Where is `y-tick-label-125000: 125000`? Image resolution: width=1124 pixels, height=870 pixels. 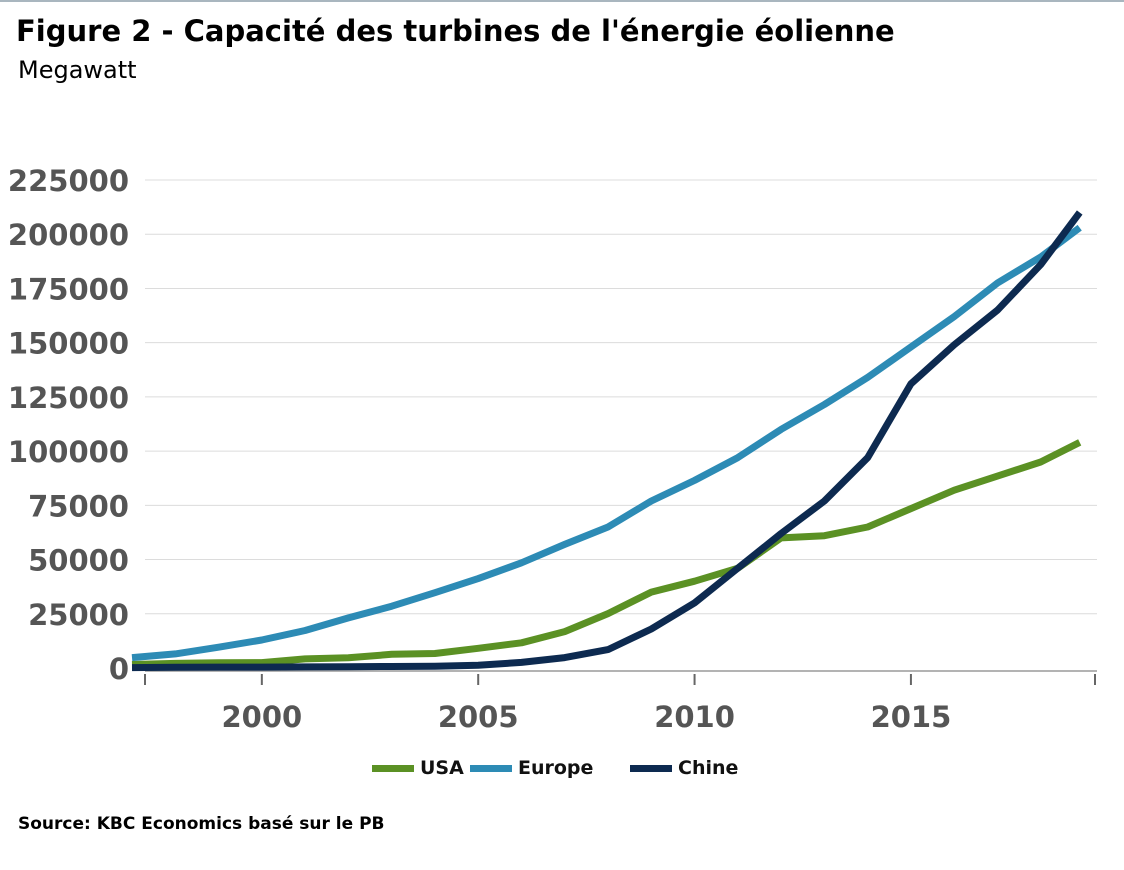 y-tick-label-125000: 125000 is located at coordinates (68, 398).